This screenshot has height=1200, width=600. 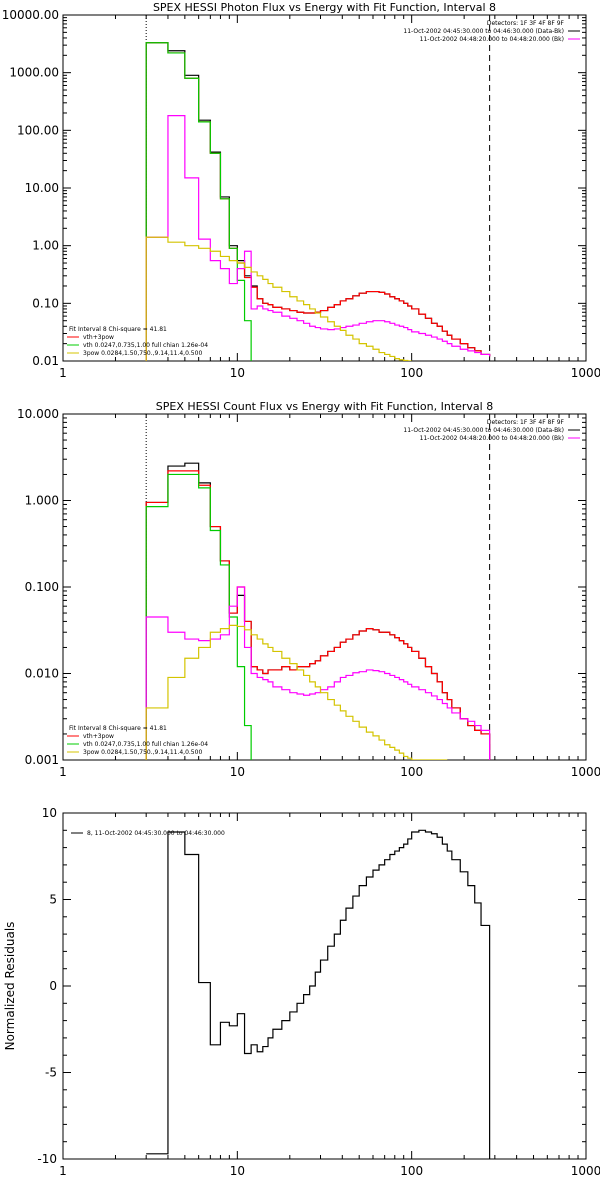 I want to click on y-tick-label: 100.00, so click(x=38, y=130).